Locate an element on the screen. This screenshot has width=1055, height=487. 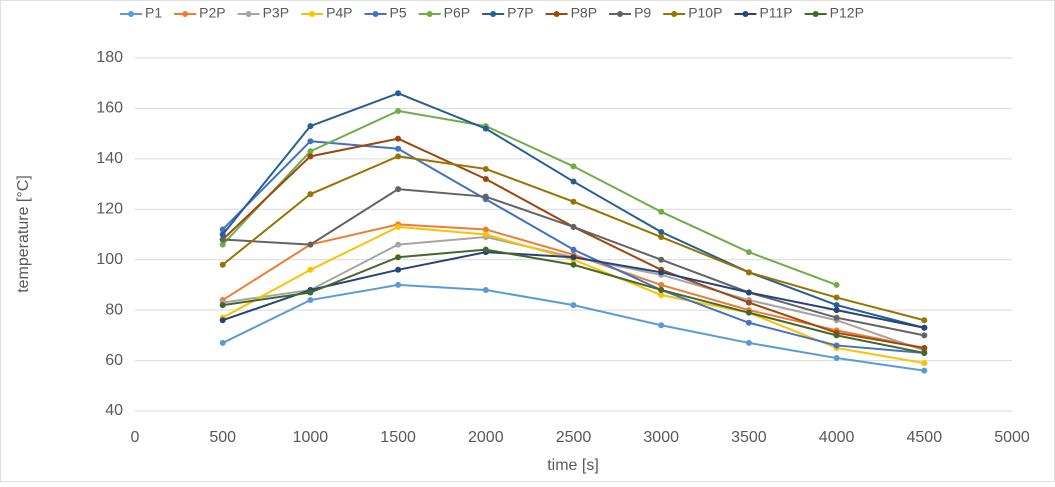
x-tick-label: 5000 is located at coordinates (1012, 437).